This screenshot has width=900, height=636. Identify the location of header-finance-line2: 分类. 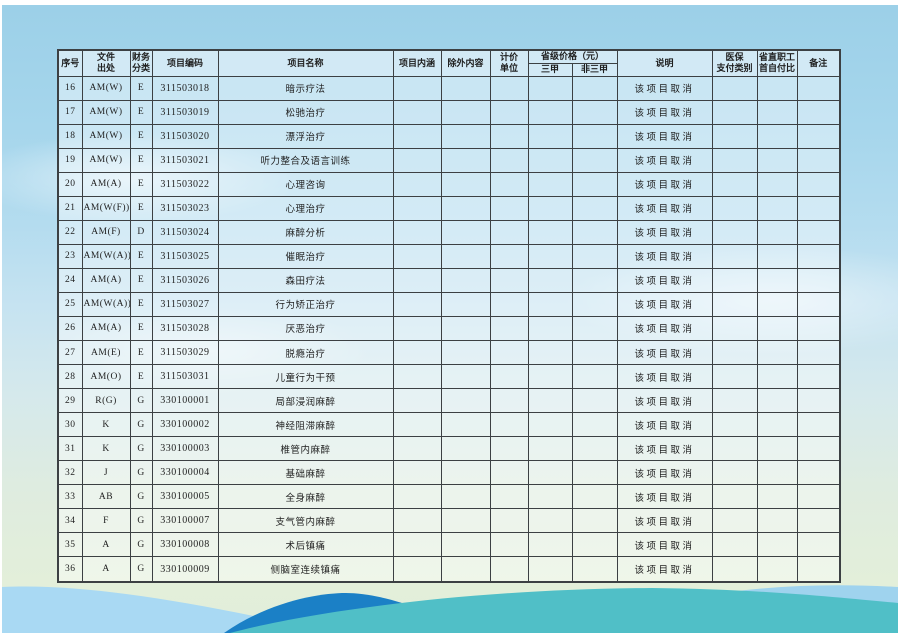
(140, 68).